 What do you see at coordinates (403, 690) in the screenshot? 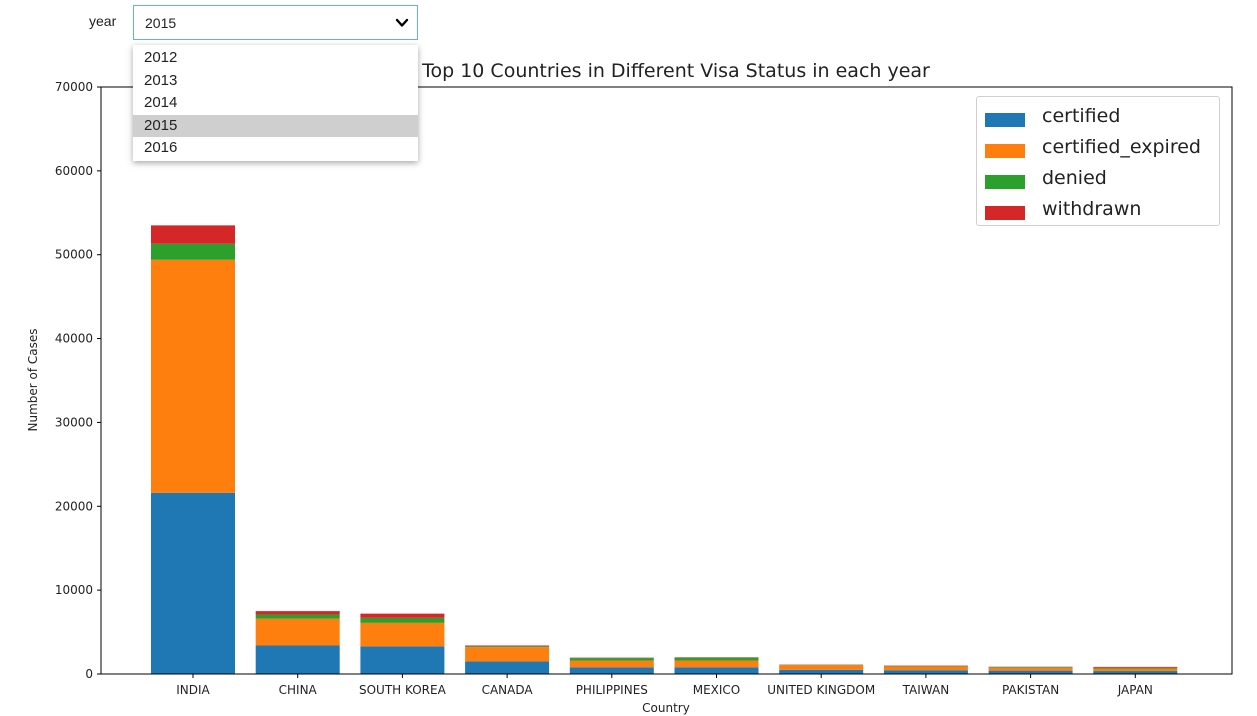
I see `x-tick-label: SOUTH KOREA` at bounding box center [403, 690].